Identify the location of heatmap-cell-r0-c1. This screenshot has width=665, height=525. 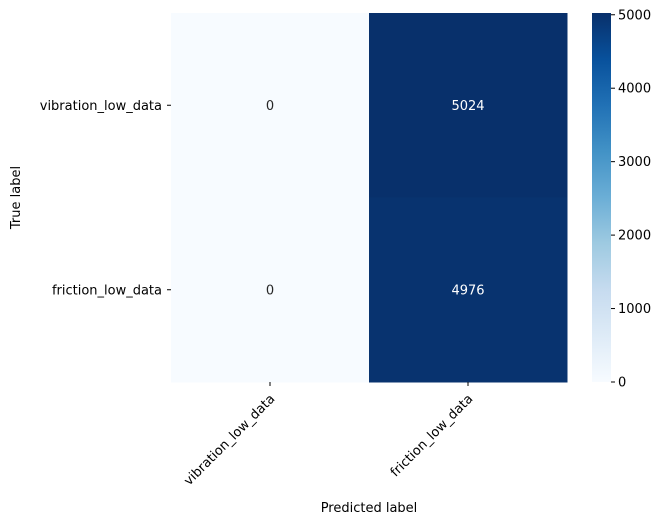
(468, 105).